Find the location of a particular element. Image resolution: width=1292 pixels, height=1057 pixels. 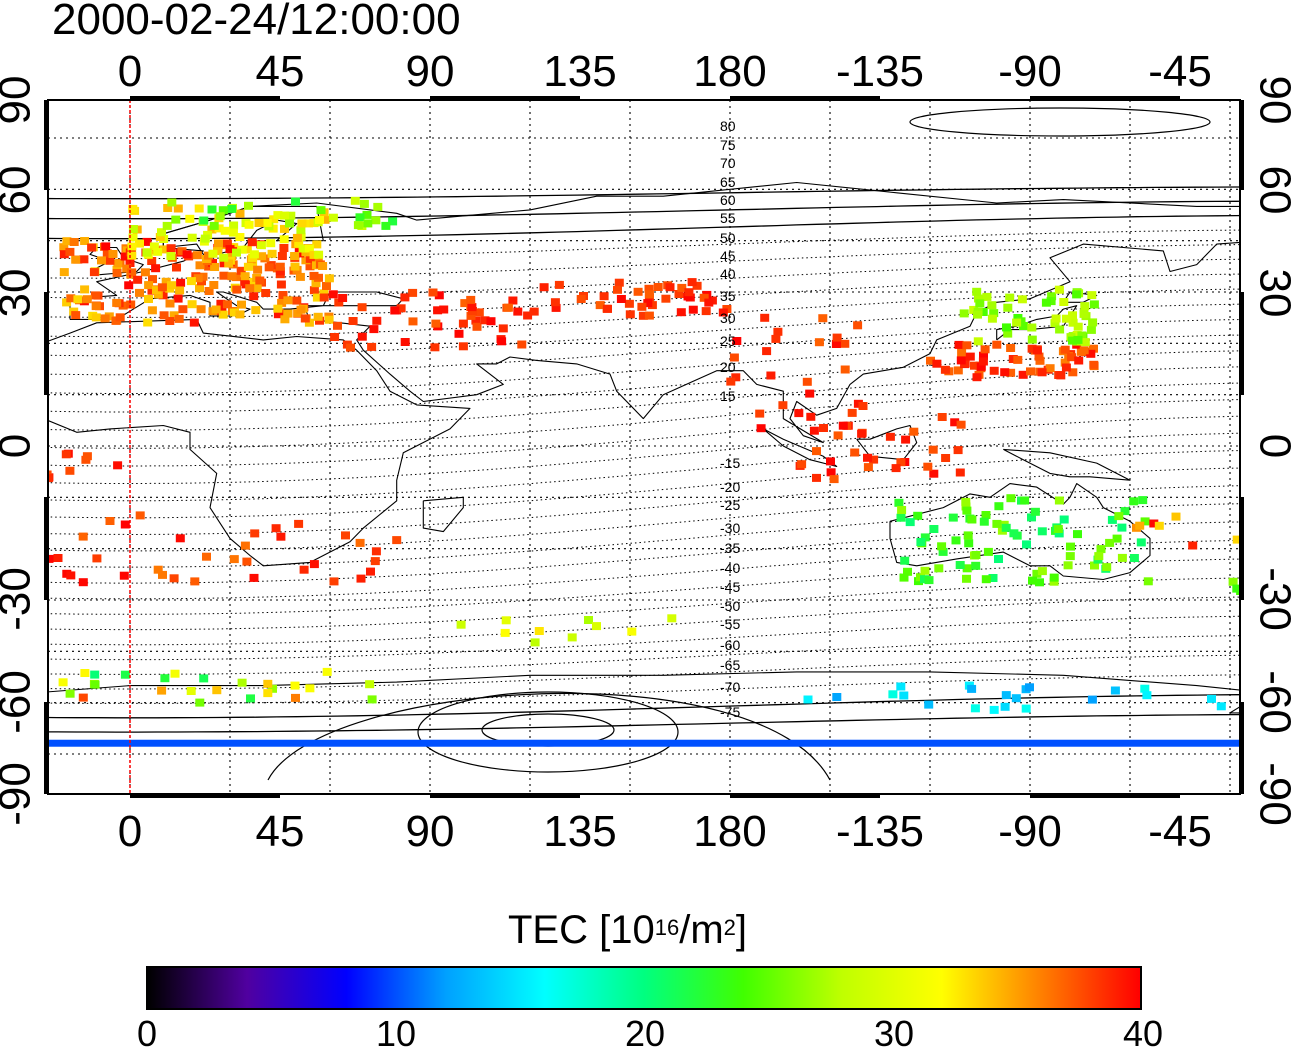

contour-label: -15 is located at coordinates (730, 463).